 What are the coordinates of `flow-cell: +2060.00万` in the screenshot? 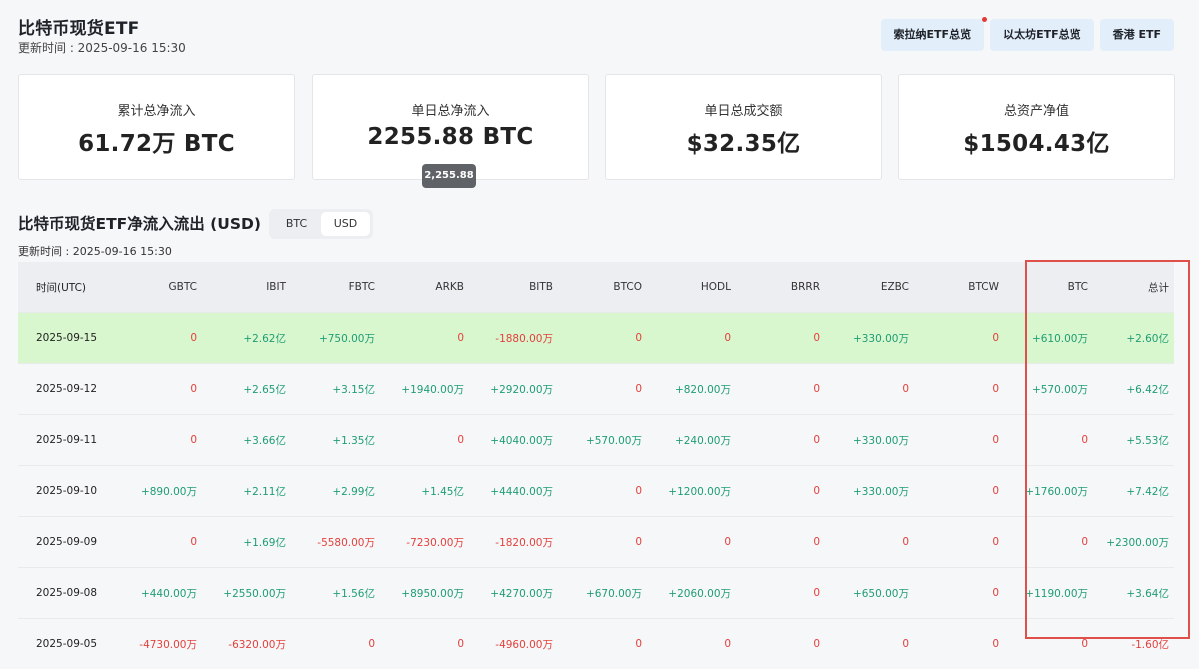 It's located at (691, 593).